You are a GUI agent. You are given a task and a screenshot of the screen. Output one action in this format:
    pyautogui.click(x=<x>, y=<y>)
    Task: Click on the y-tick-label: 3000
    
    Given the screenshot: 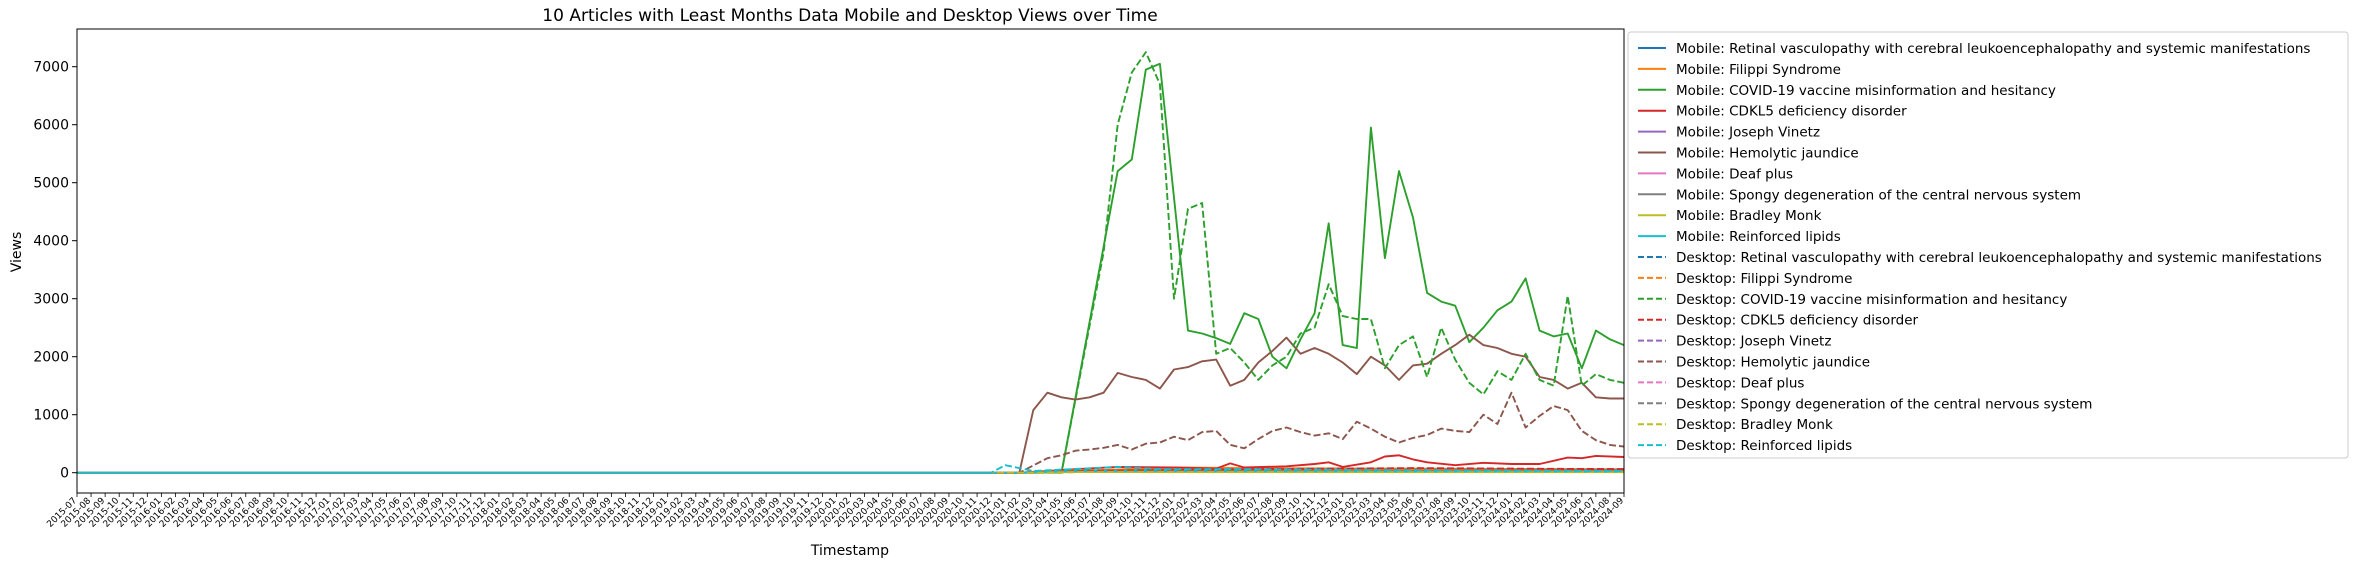 What is the action you would take?
    pyautogui.click(x=51, y=300)
    